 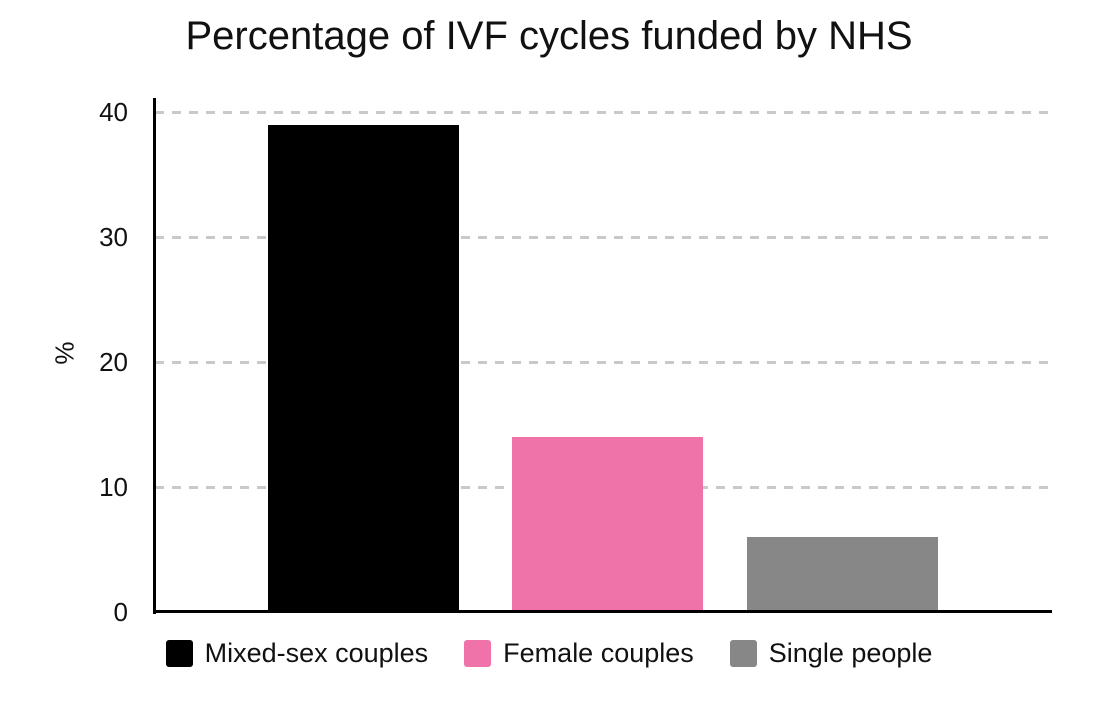 What do you see at coordinates (113, 362) in the screenshot?
I see `y-tick-label-20: 20` at bounding box center [113, 362].